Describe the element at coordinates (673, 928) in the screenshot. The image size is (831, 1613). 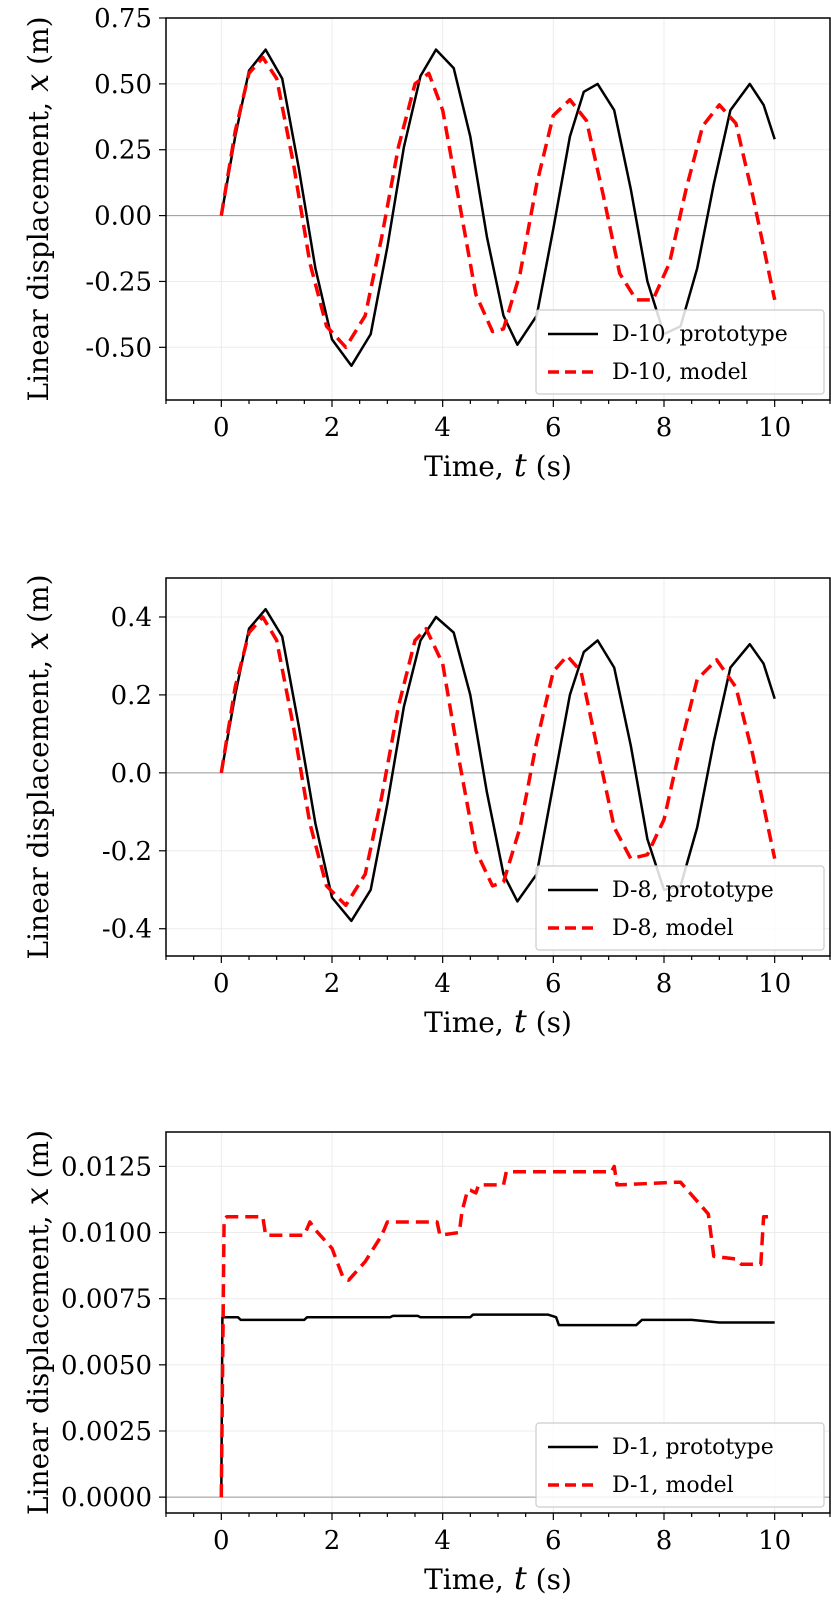
I see `legend-label-model: D-8, model` at that location.